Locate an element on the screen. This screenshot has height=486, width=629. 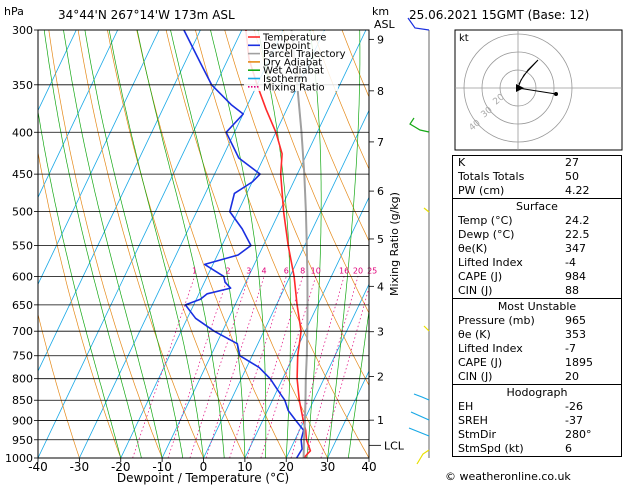
hodograph-storm-motion is located at coordinates (537, 91).